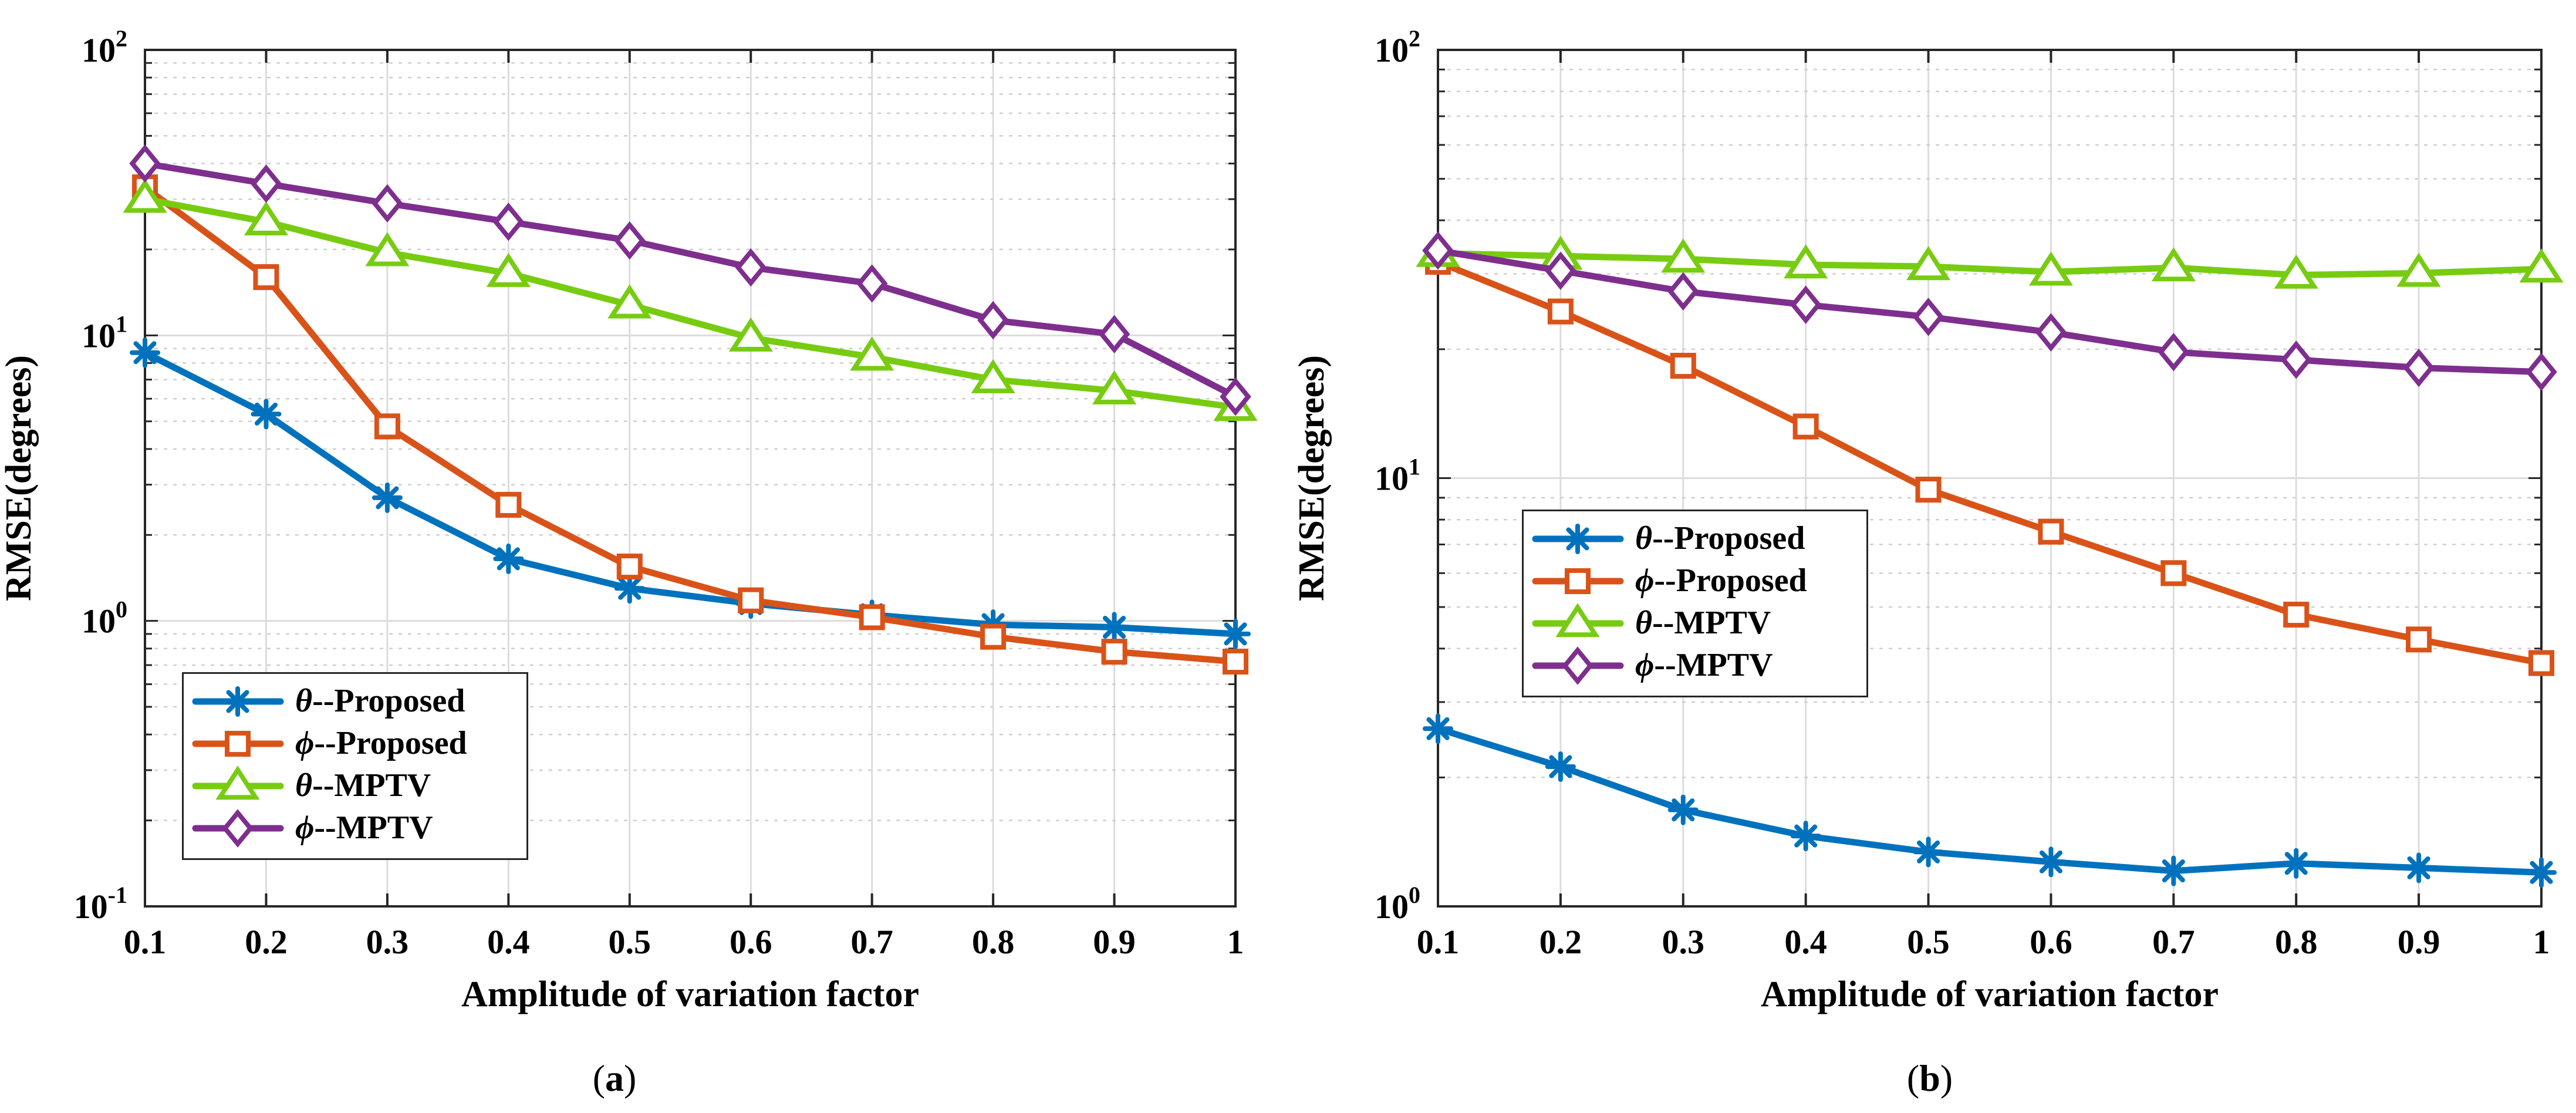 This screenshot has height=1113, width=2576. Describe the element at coordinates (1703, 623) in the screenshot. I see `legend-label: θ--MPTV` at that location.